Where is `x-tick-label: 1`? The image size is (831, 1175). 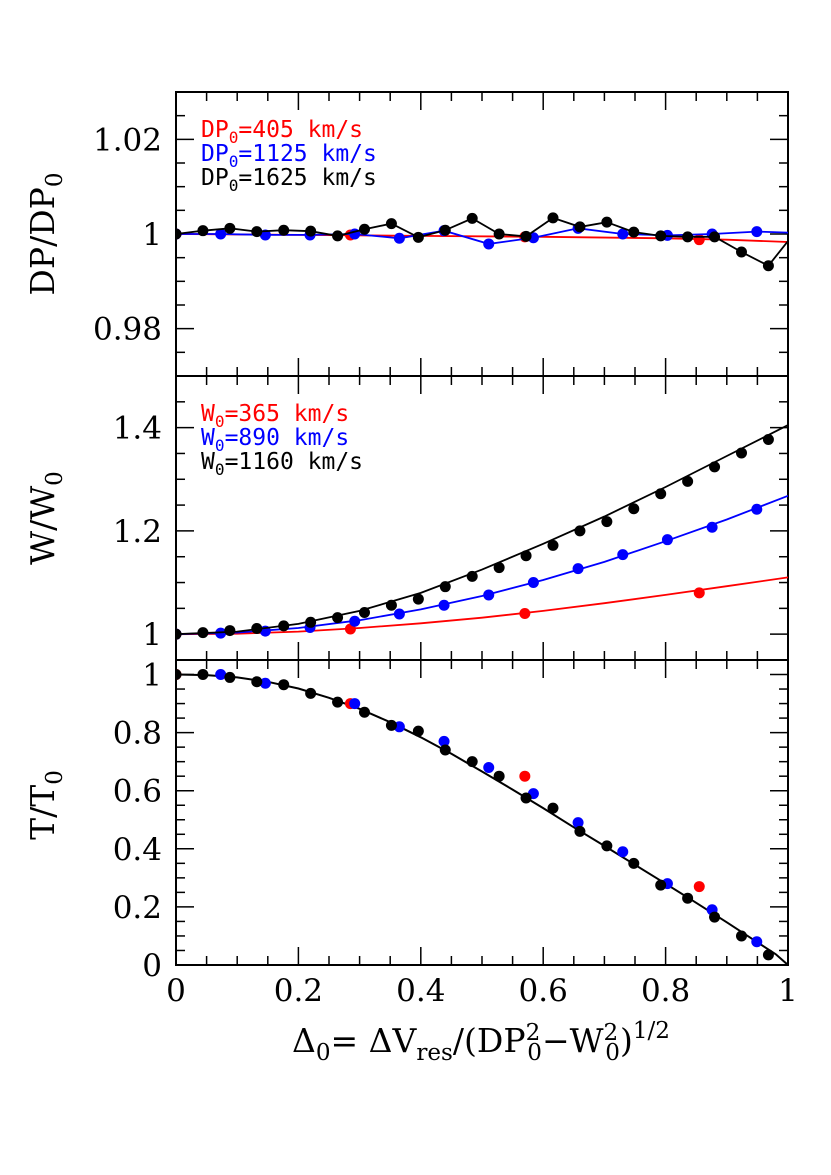
x-tick-label: 1 is located at coordinates (788, 991).